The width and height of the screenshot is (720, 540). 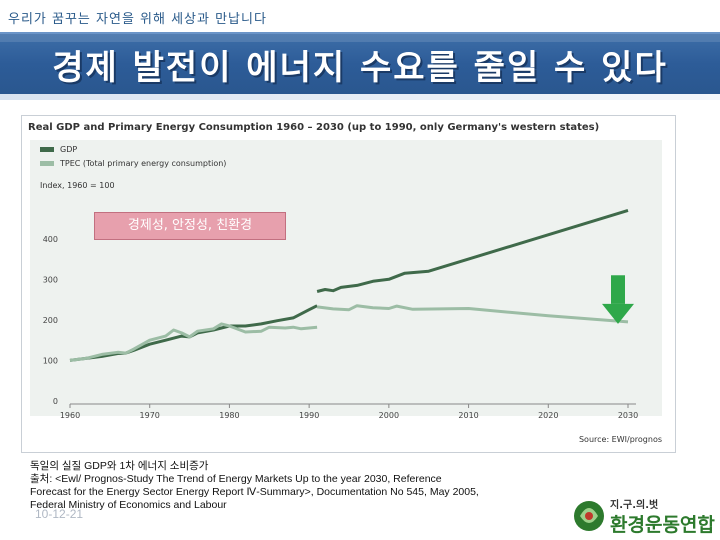 What do you see at coordinates (70, 415) in the screenshot?
I see `x-tick-label: 1960` at bounding box center [70, 415].